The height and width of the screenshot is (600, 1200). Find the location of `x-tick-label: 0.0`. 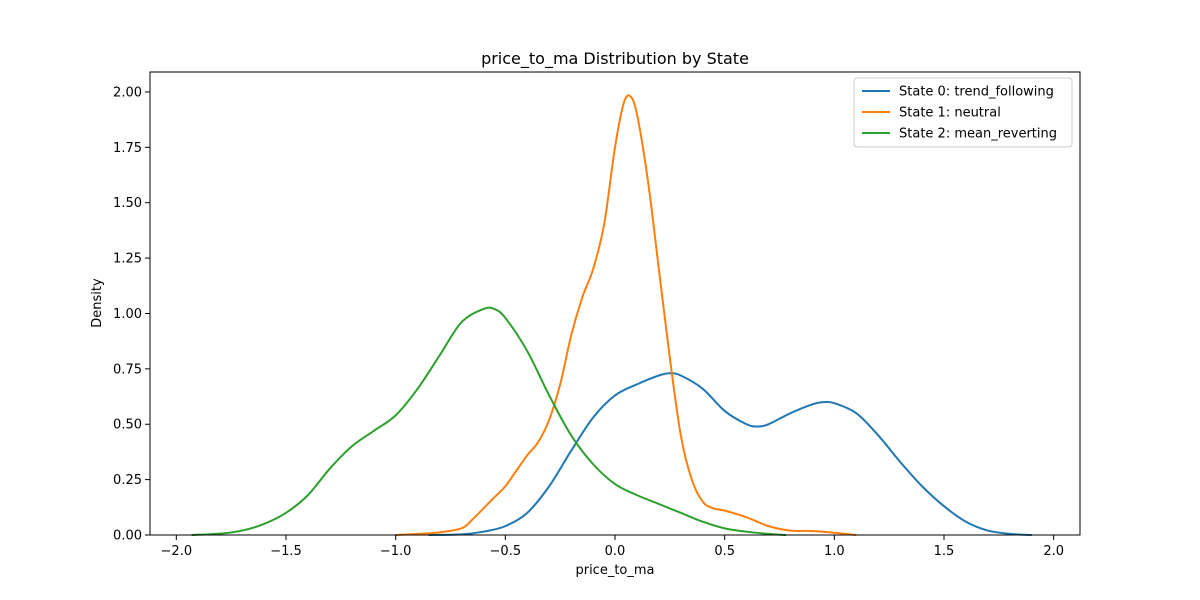

x-tick-label: 0.0 is located at coordinates (615, 551).